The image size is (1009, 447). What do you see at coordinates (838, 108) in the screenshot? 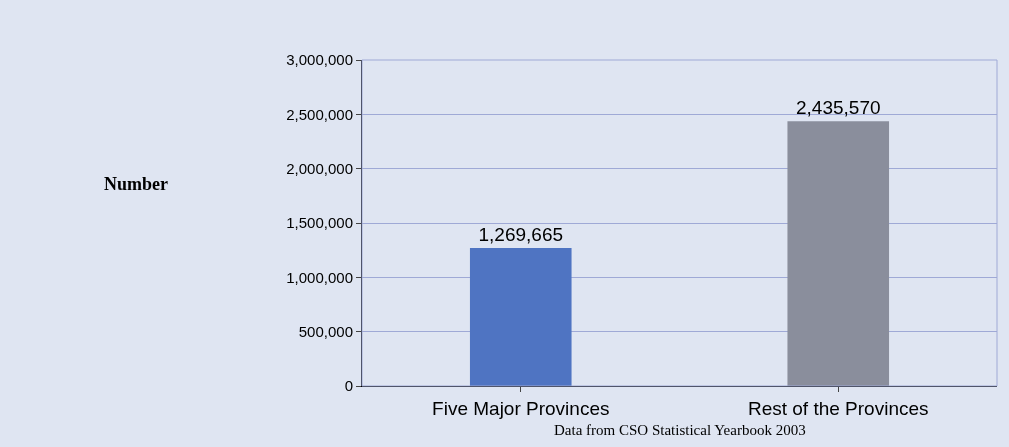
I see `data-label: 2,435,570` at bounding box center [838, 108].